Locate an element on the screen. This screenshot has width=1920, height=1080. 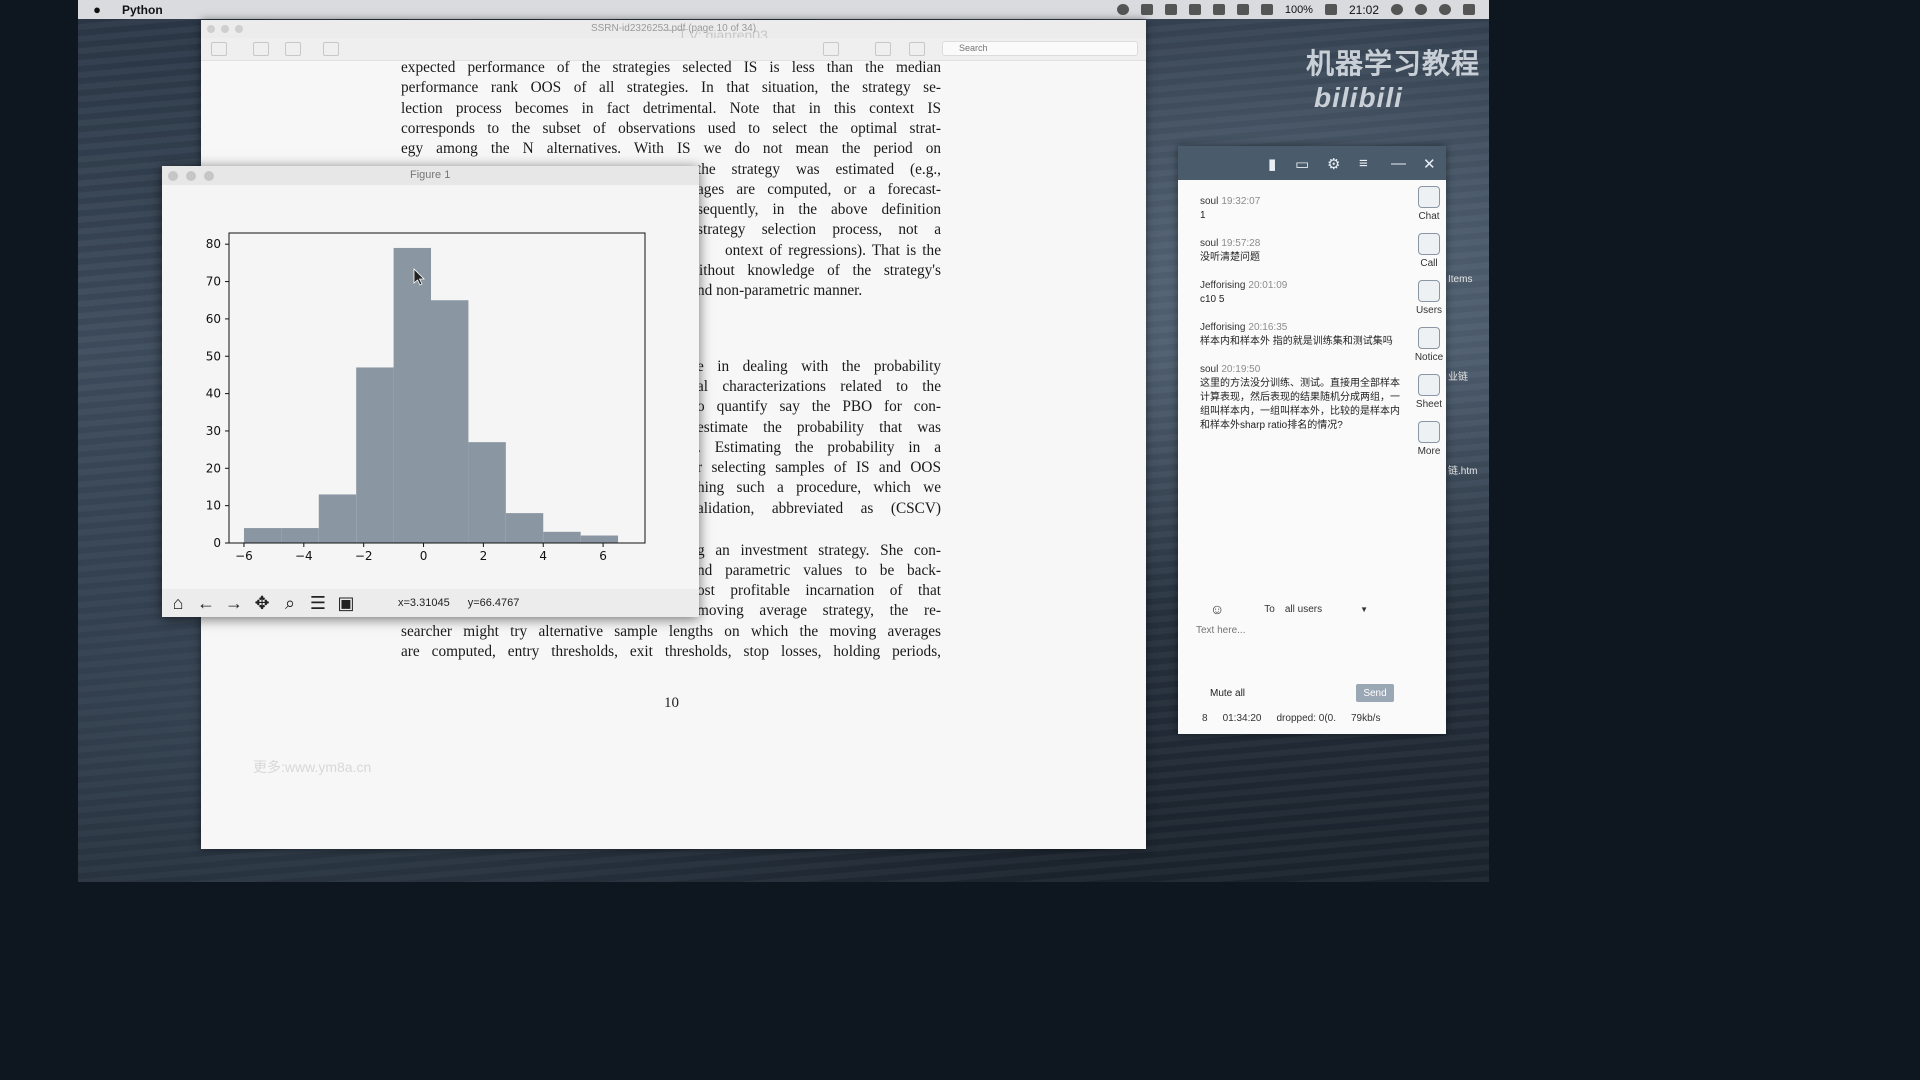
desktop-file-label: Items is located at coordinates (1460, 279).